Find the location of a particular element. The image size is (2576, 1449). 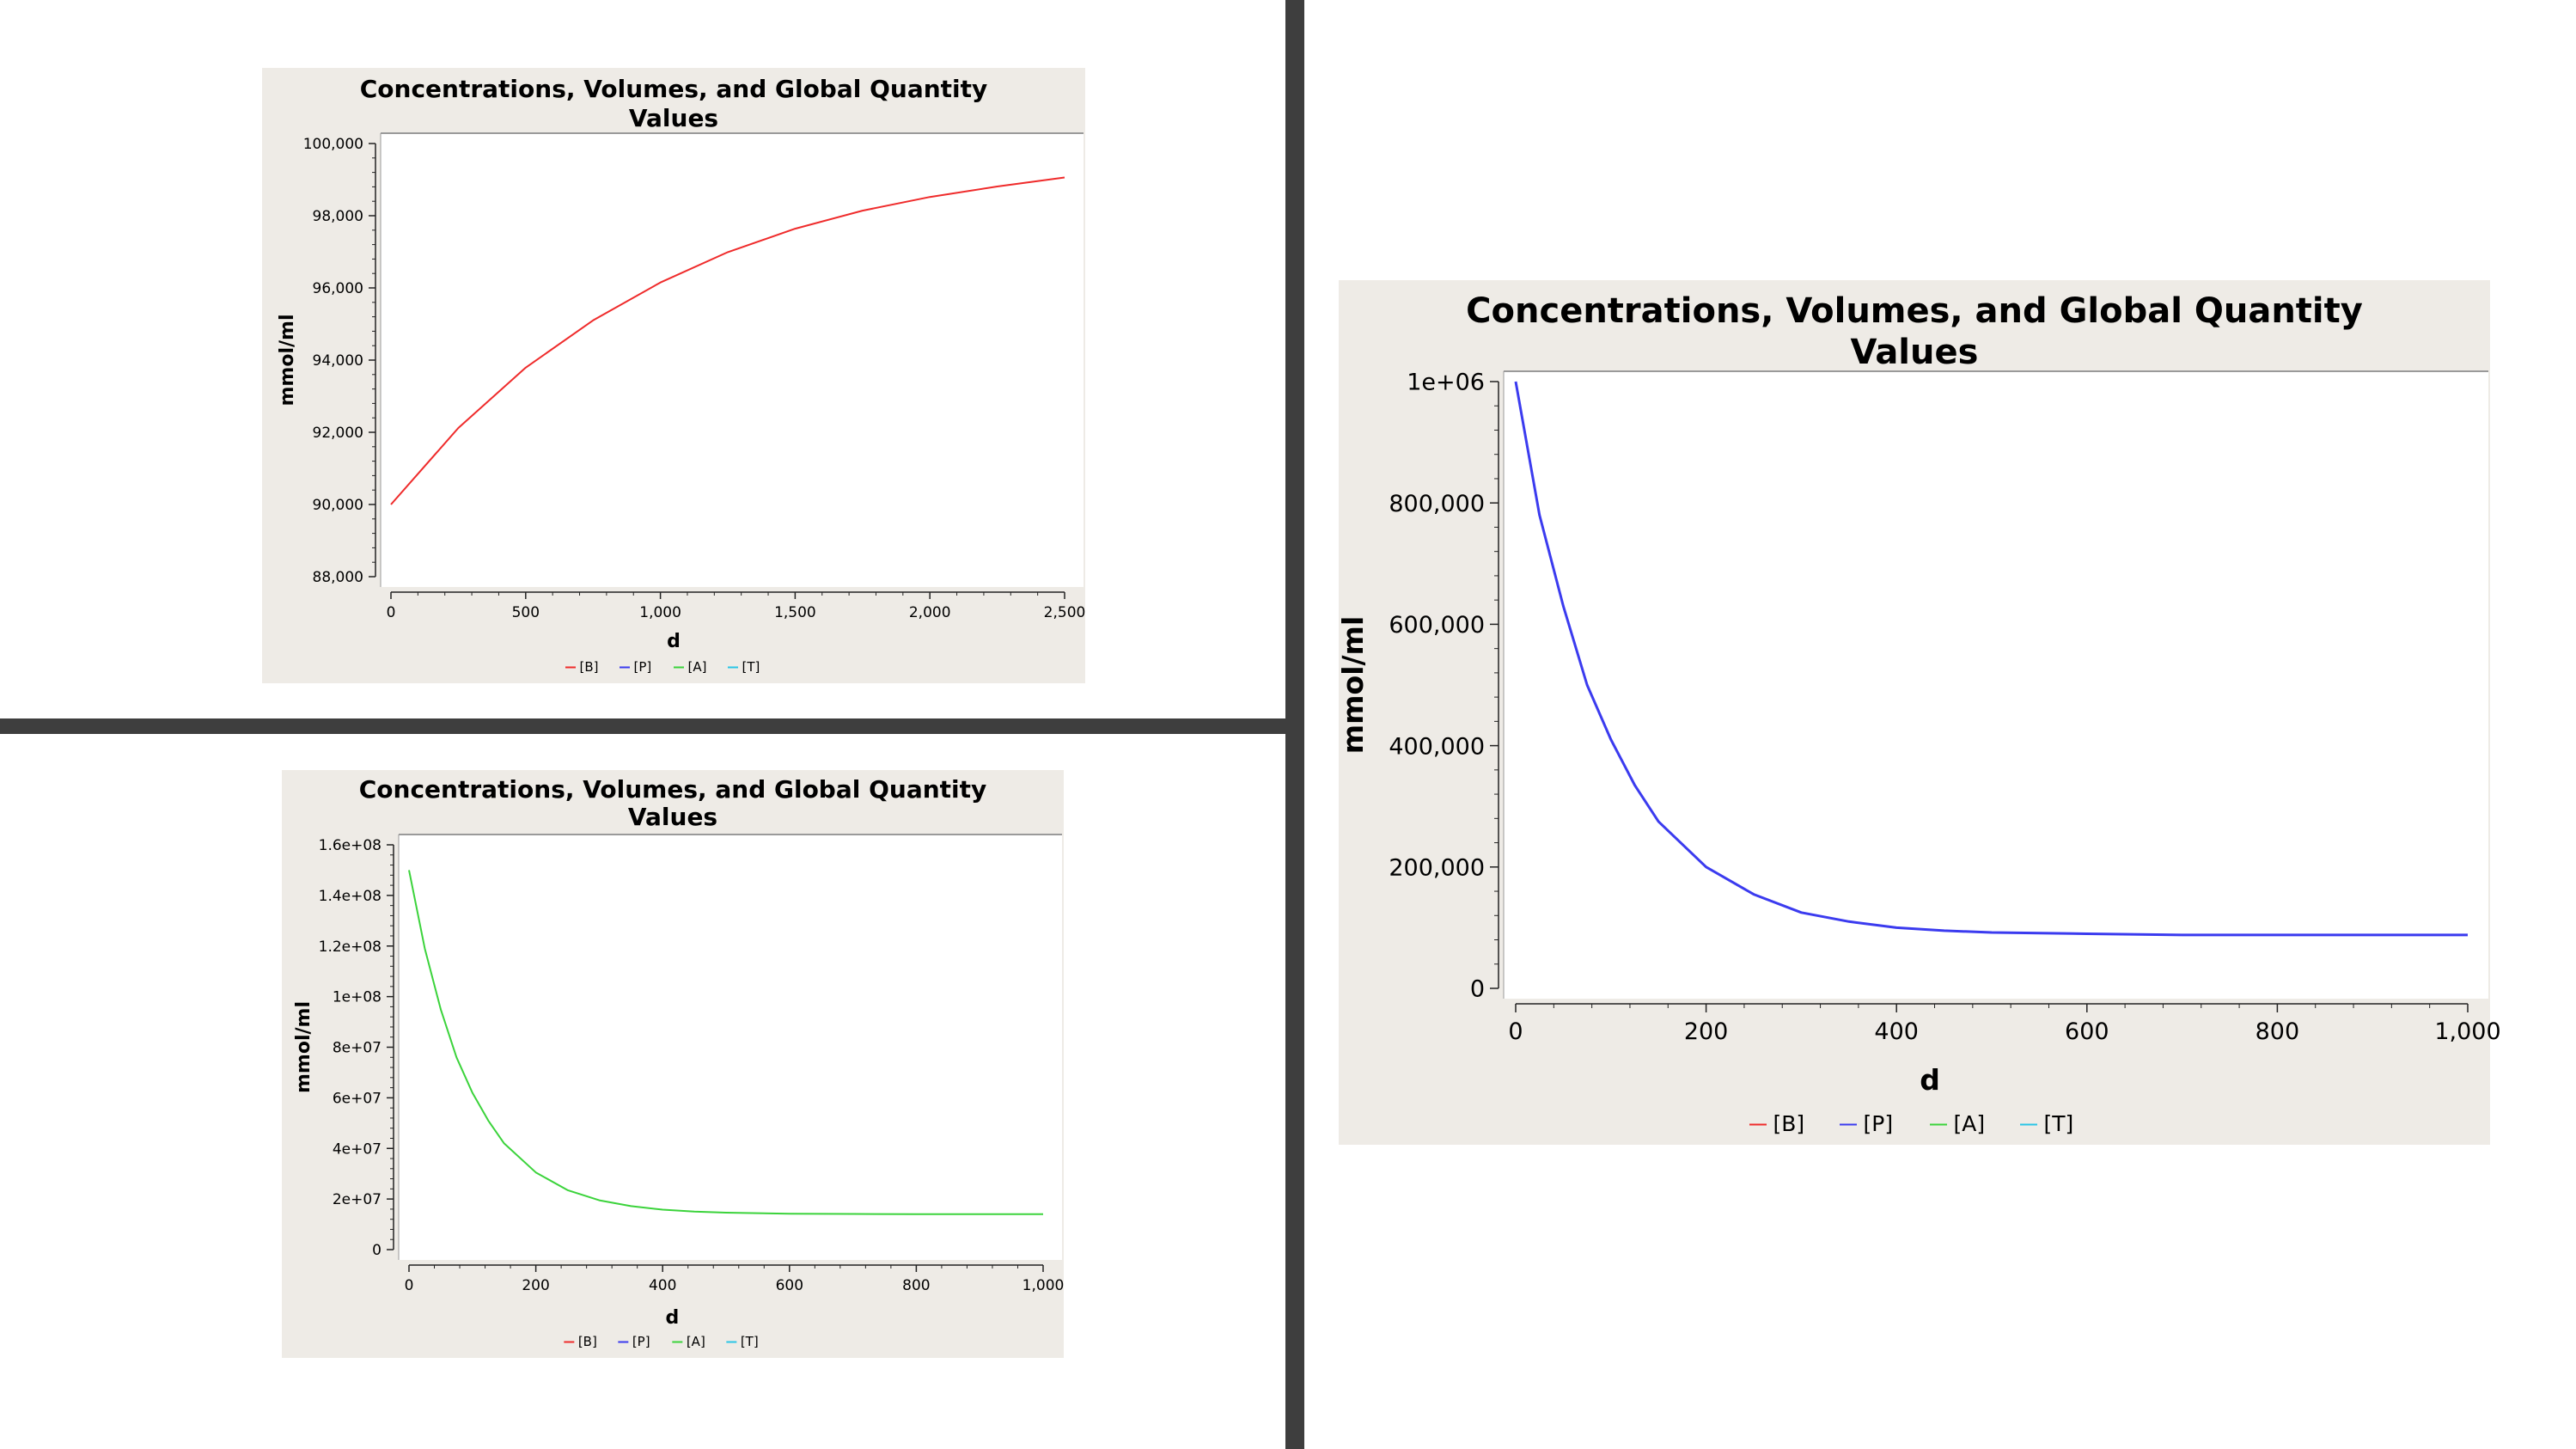

y-tick-label: 96,000 is located at coordinates (338, 288).